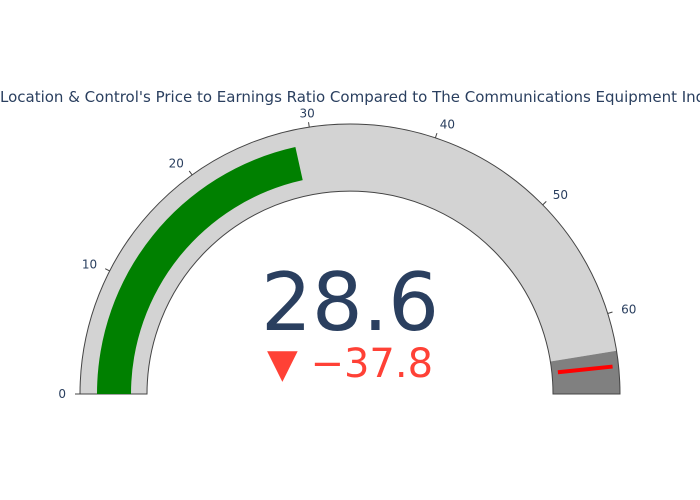 This screenshot has height=500, width=700. I want to click on gauge-tick-label: 20, so click(176, 164).